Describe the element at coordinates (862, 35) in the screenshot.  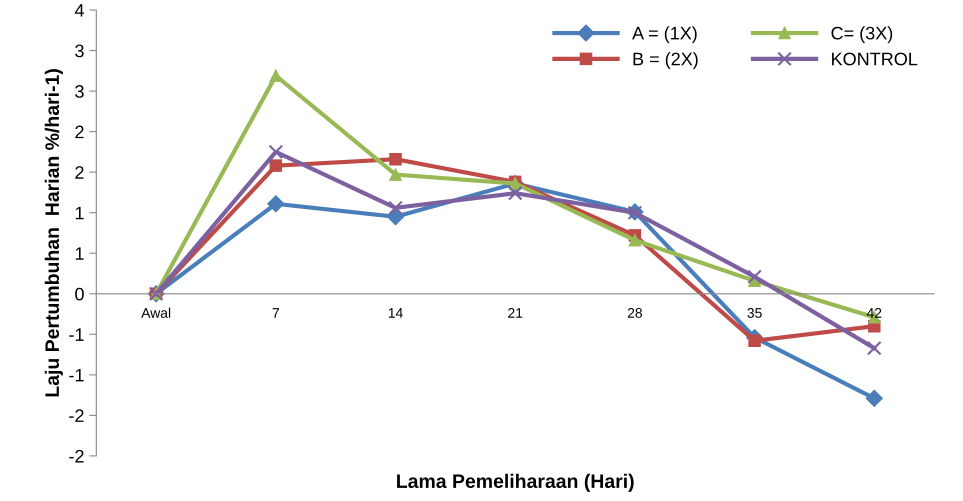
I see `legend-label: C= (3X)` at that location.